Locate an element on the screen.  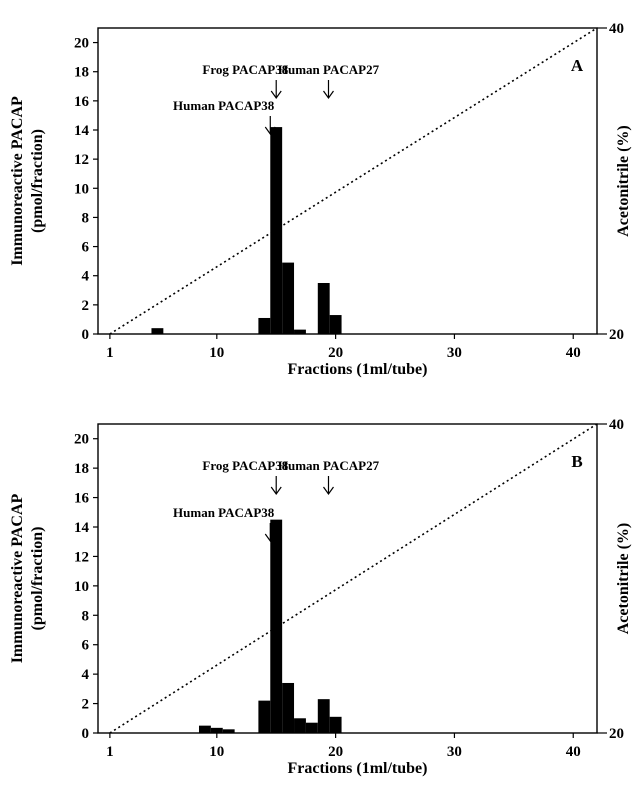
panel-letter: B is located at coordinates (576, 461).